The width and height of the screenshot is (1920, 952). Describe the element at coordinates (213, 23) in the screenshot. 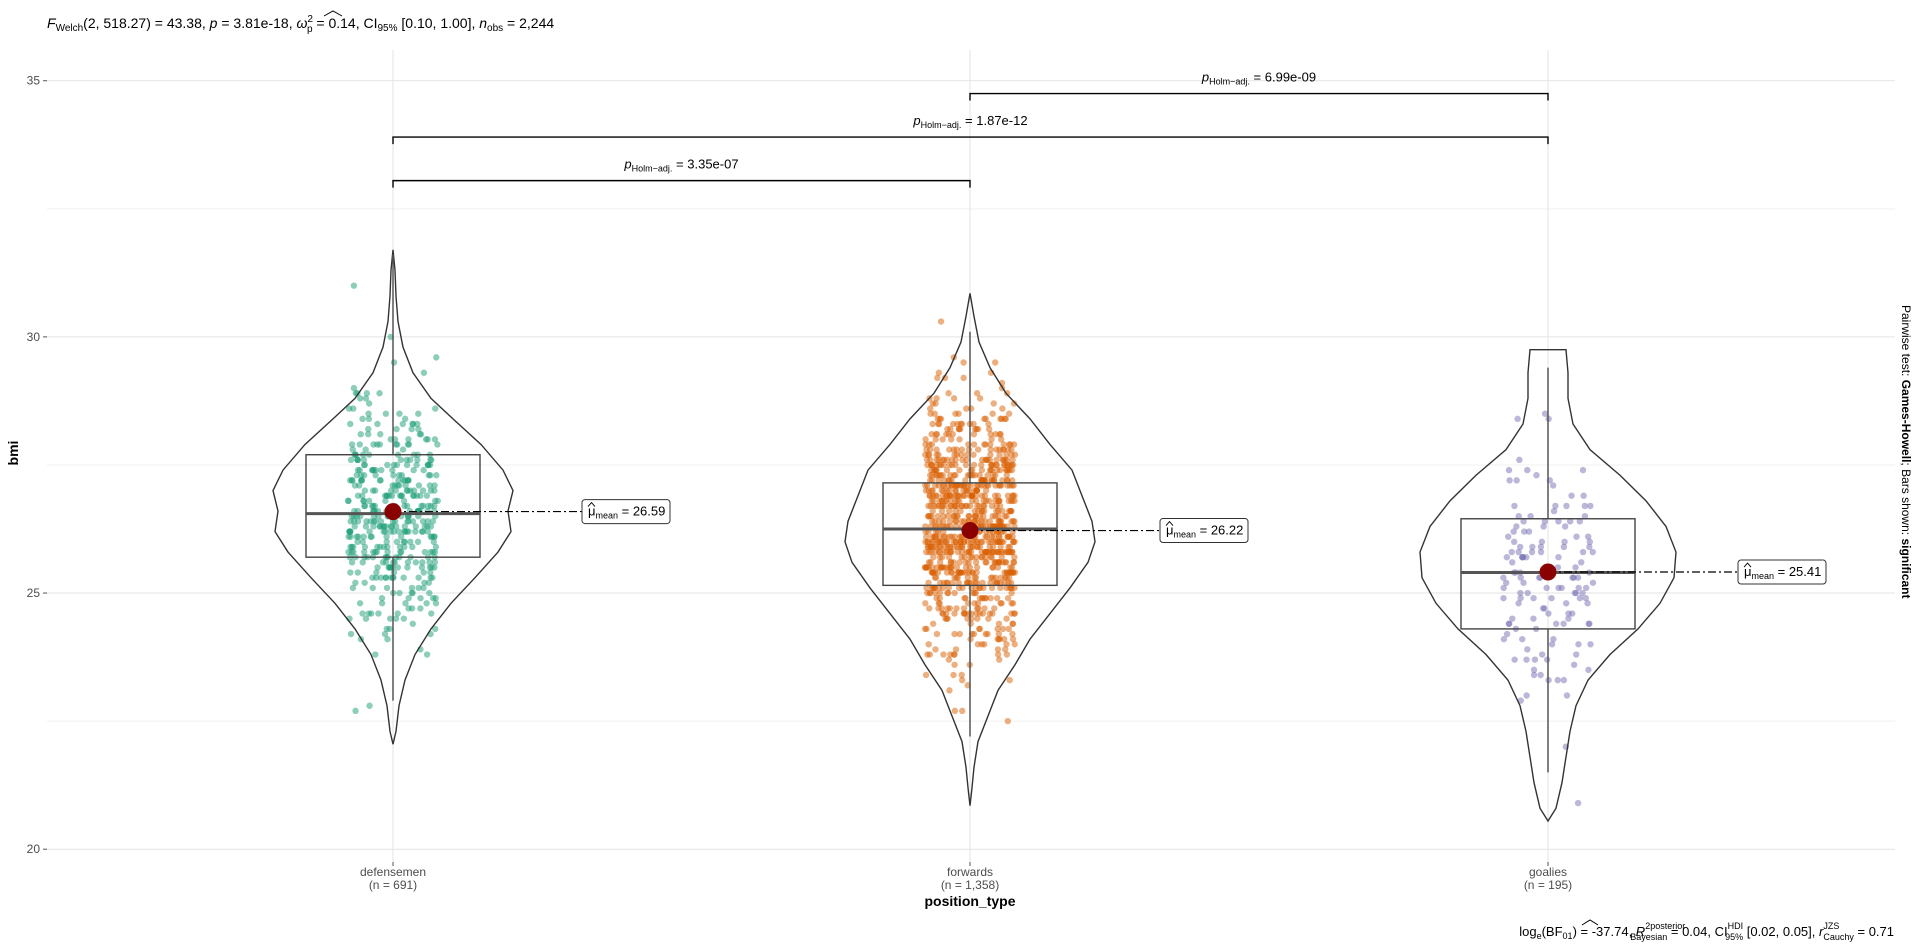

I see `p-letter: p` at that location.